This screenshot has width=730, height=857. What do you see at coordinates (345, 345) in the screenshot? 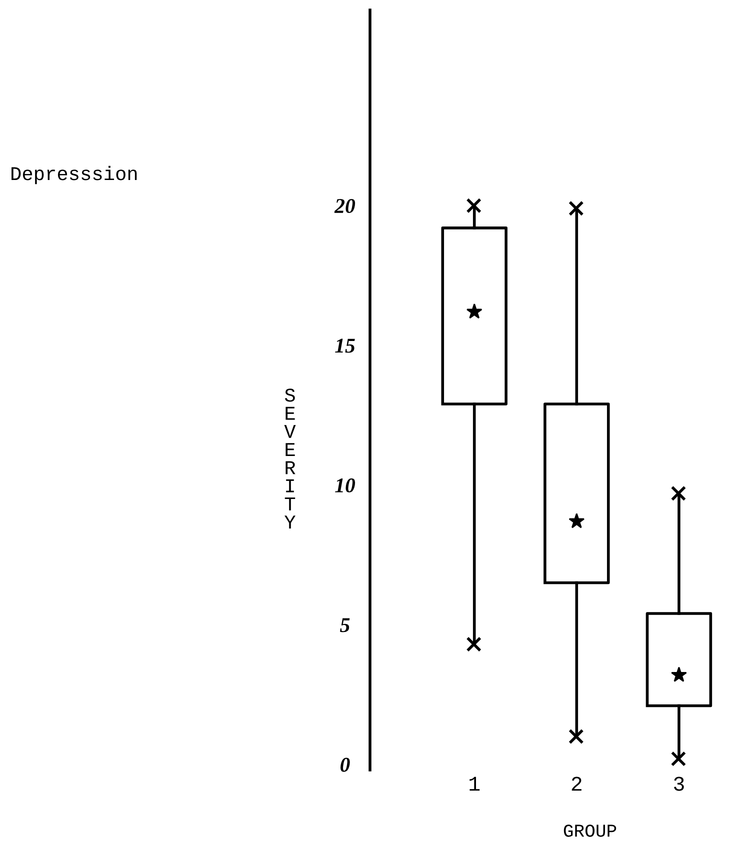
I see `y-tick-label: 15` at bounding box center [345, 345].